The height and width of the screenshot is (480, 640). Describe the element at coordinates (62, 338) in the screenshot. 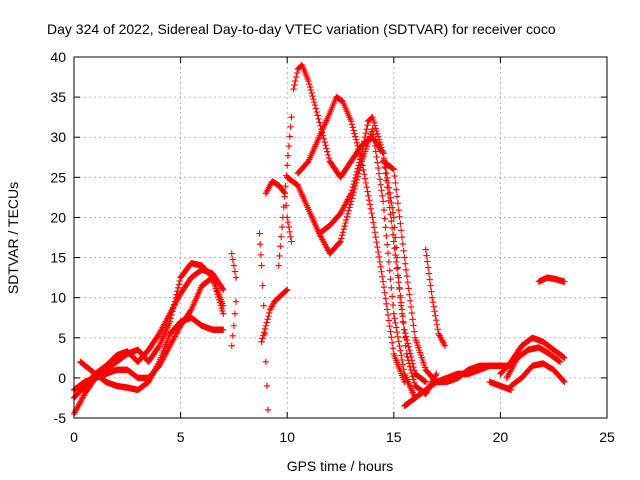

I see `y-tick-label: 5` at that location.